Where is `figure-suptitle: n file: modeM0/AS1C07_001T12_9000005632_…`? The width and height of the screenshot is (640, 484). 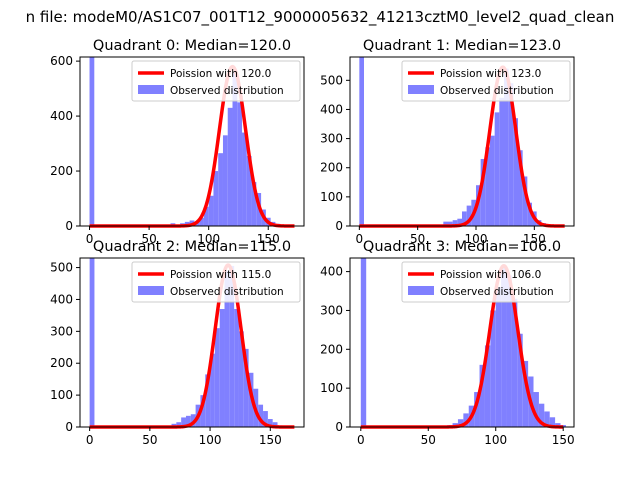
figure-suptitle: n file: modeM0/AS1C07_001T12_9000005632_… is located at coordinates (320, 17).